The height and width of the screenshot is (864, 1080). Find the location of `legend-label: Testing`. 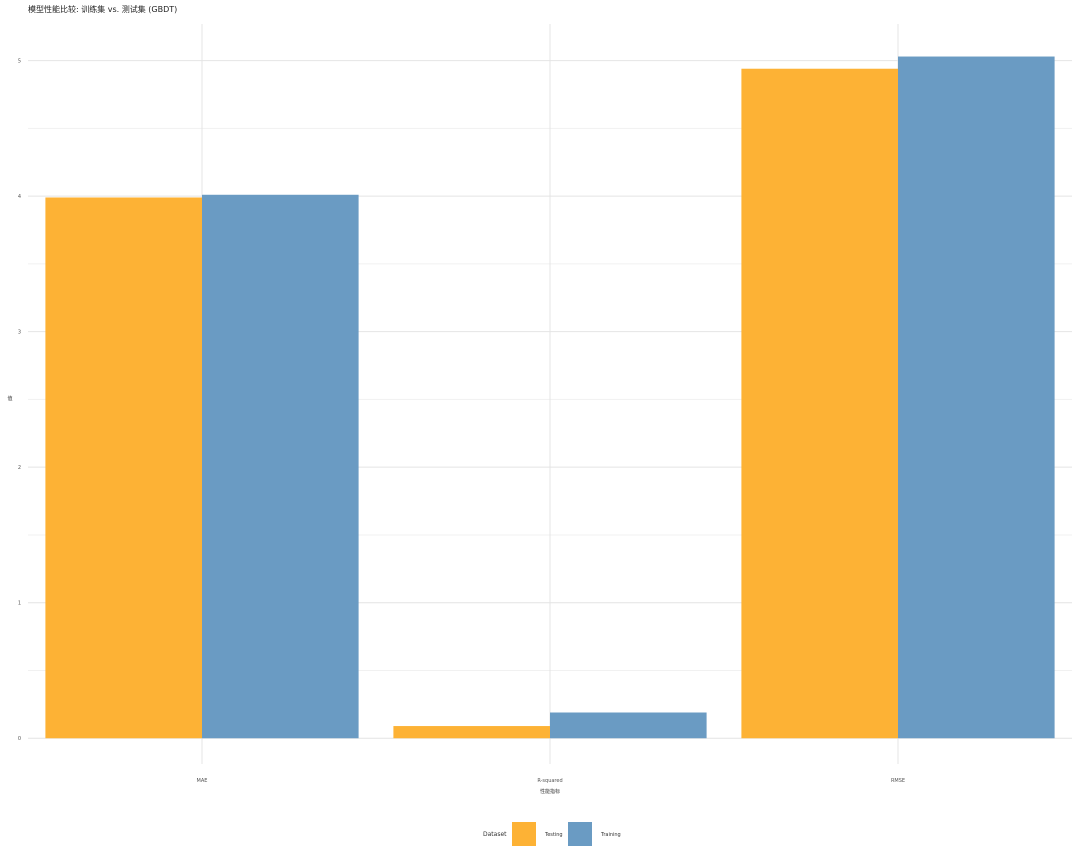

legend-label: Testing is located at coordinates (553, 835).